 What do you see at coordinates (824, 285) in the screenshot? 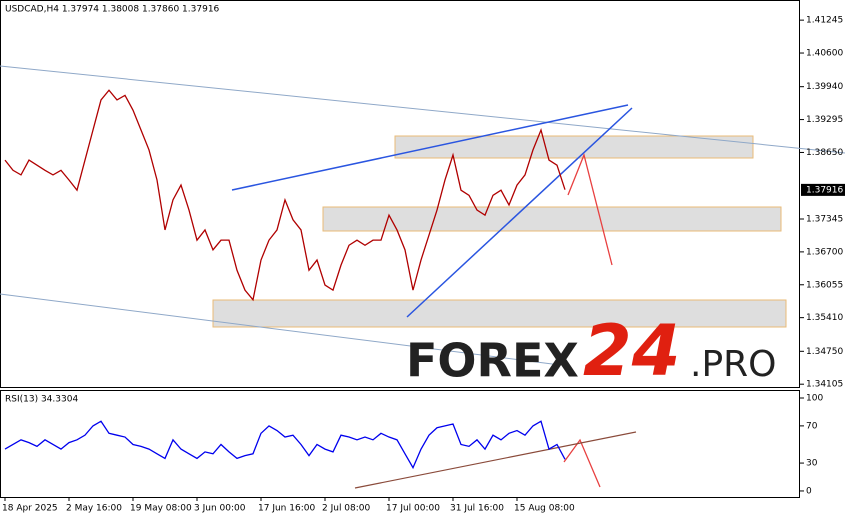
I see `y-tick-label: 1.36055` at bounding box center [824, 285].